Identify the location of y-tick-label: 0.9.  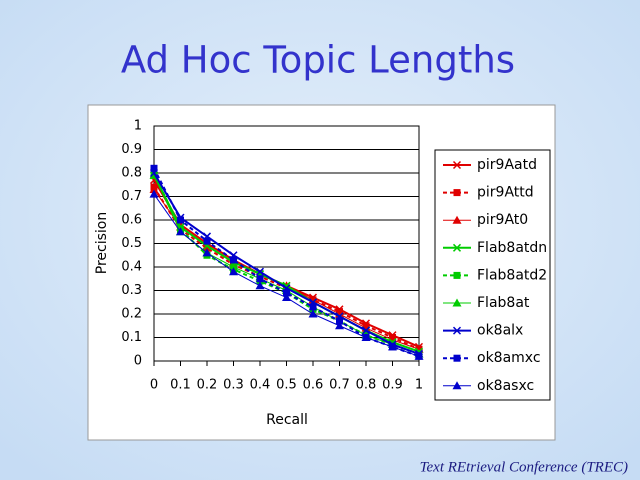
(131, 149).